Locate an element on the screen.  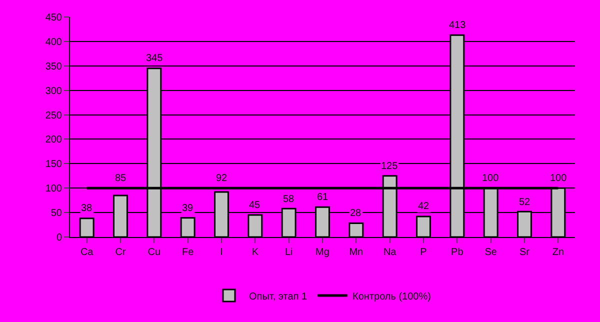
x-tick-label: Fe is located at coordinates (188, 252).